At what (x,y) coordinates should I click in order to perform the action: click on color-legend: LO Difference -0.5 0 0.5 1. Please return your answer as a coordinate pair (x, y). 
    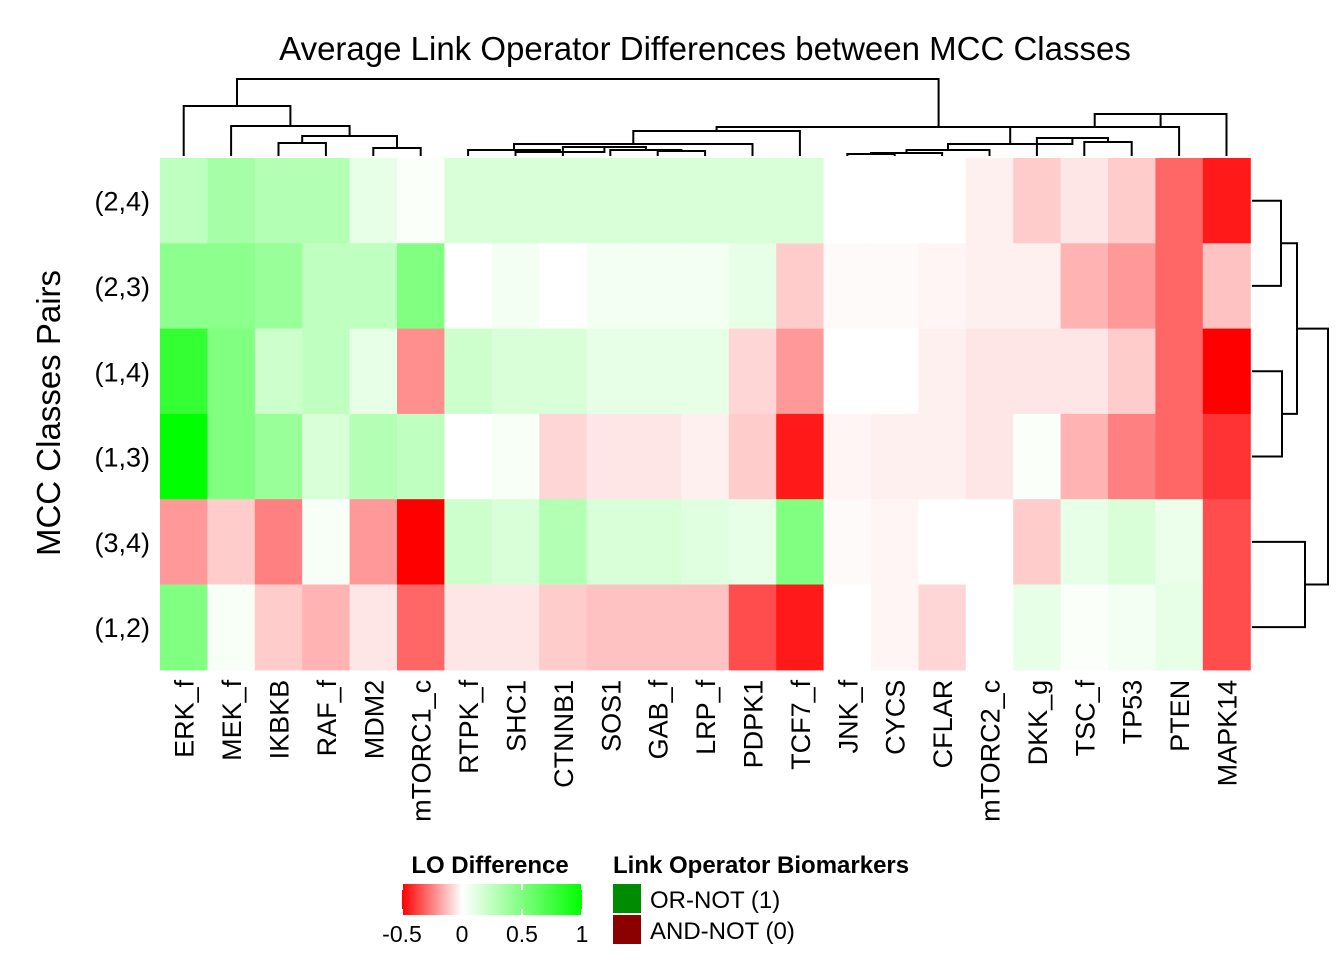
    Looking at the image, I should click on (485, 899).